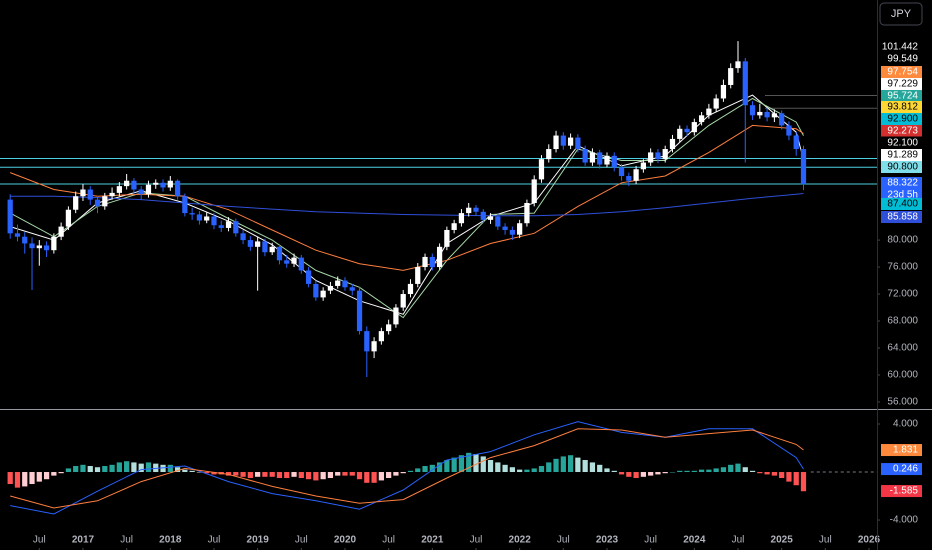 This screenshot has width=932, height=550. What do you see at coordinates (905, 450) in the screenshot?
I see `indicator-badge-label: 1.831` at bounding box center [905, 450].